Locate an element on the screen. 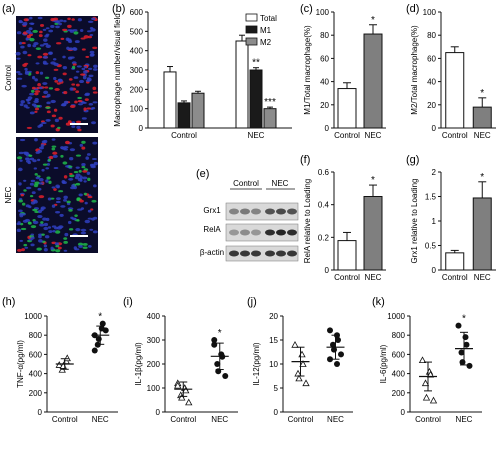 The width and height of the screenshot is (500, 449). y-tick-label: 15 is located at coordinates (273, 340).